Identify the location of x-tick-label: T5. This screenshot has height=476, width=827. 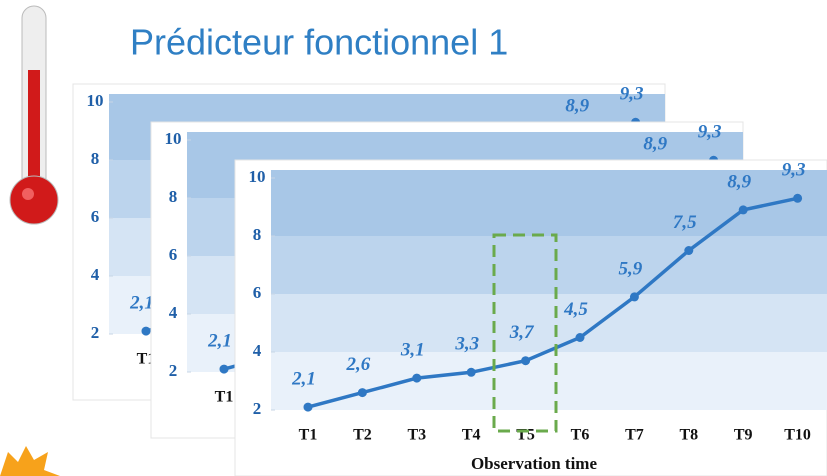
(525, 435).